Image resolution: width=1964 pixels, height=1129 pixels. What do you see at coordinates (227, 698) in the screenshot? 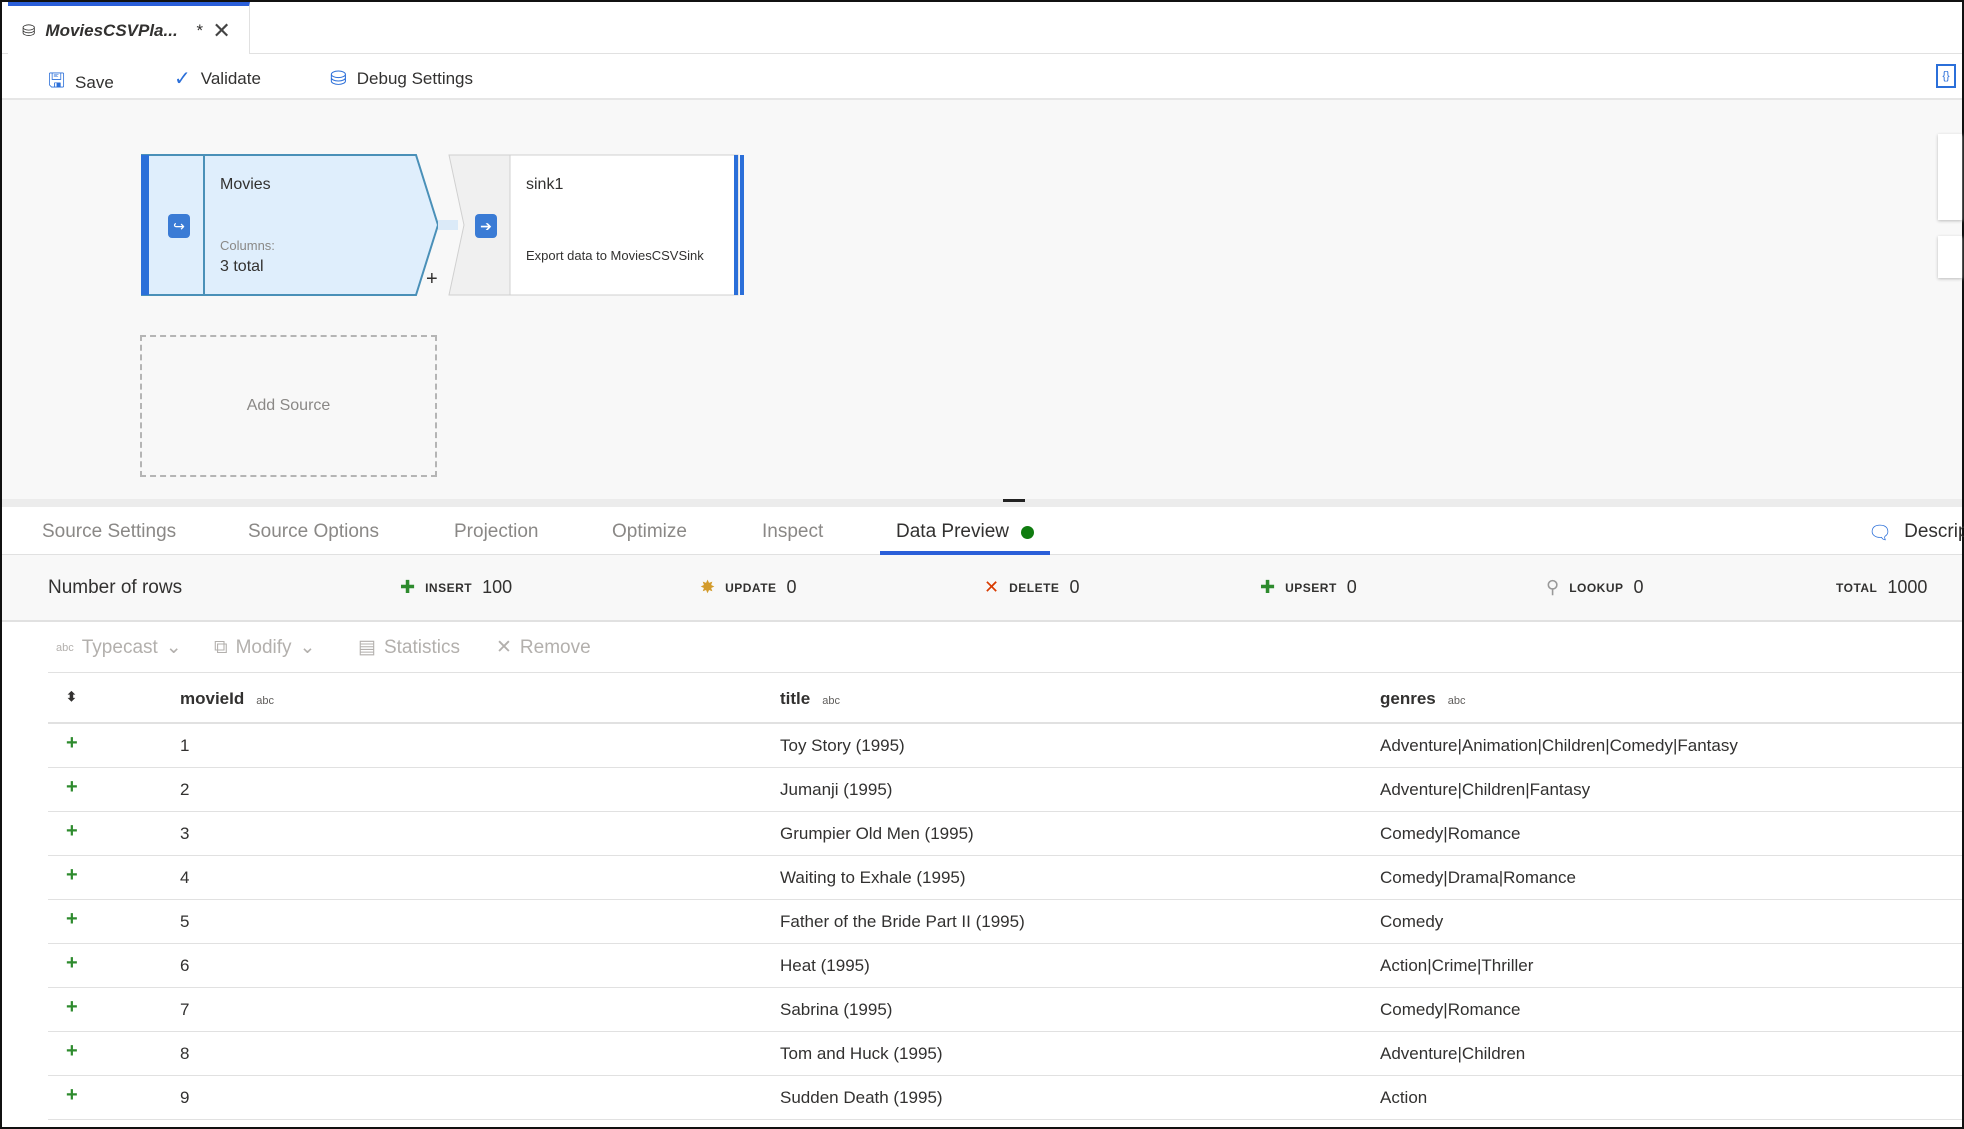
I see `column-header-movieid: movieId abc` at bounding box center [227, 698].